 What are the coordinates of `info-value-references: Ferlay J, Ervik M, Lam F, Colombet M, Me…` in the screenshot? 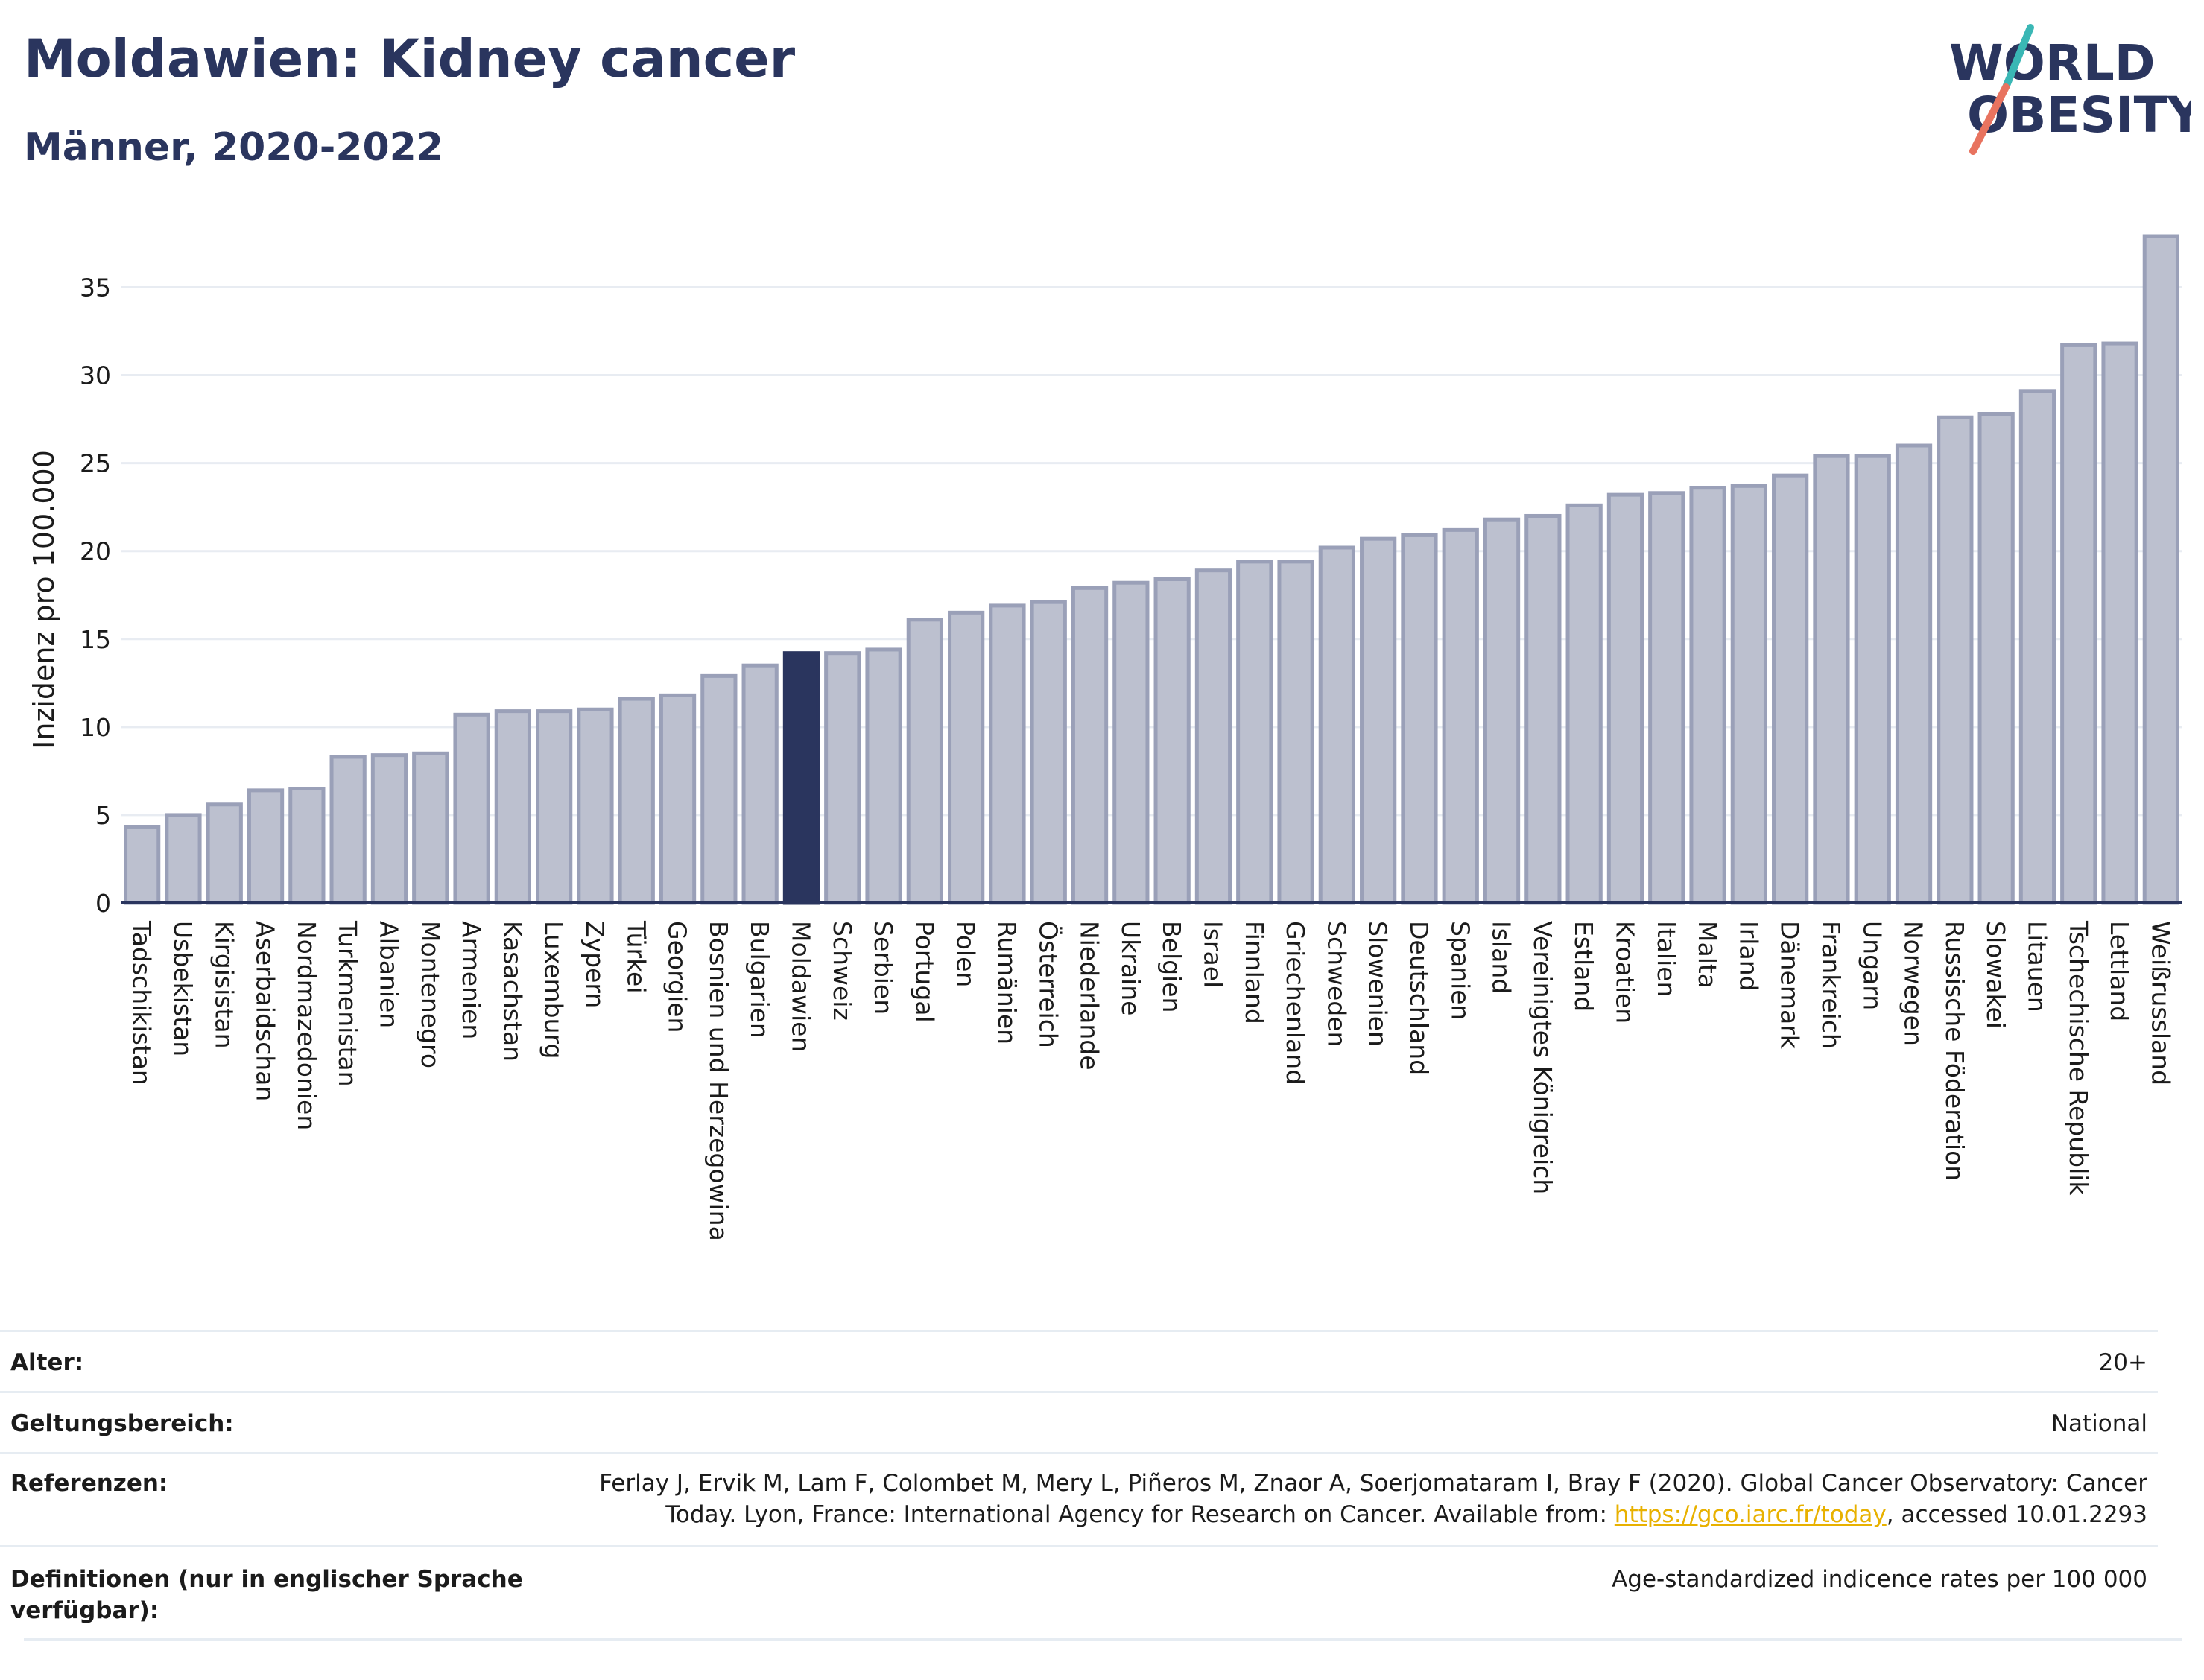 It's located at (1365, 1499).